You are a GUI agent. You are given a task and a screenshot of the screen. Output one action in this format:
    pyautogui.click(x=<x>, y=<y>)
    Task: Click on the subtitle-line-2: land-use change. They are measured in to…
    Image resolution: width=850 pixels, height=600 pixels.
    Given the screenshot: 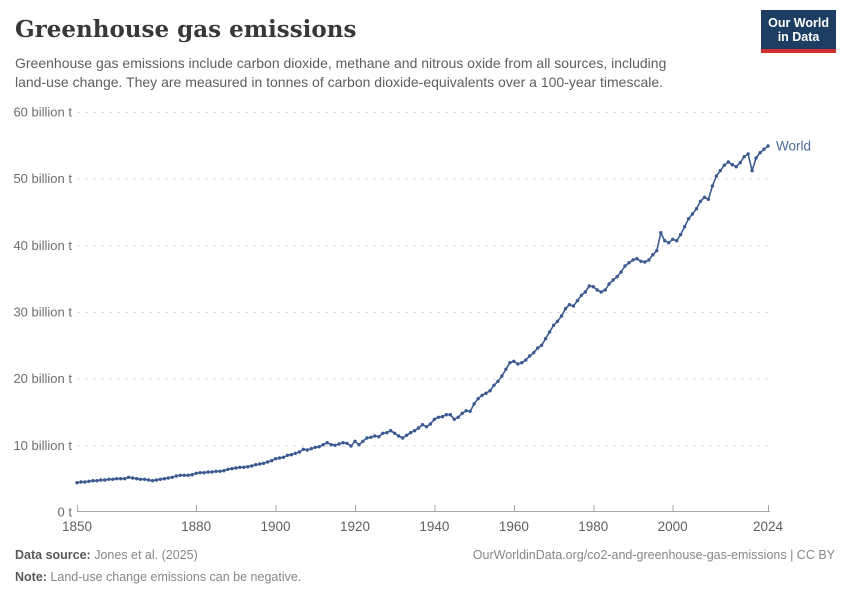 What is the action you would take?
    pyautogui.click(x=339, y=82)
    